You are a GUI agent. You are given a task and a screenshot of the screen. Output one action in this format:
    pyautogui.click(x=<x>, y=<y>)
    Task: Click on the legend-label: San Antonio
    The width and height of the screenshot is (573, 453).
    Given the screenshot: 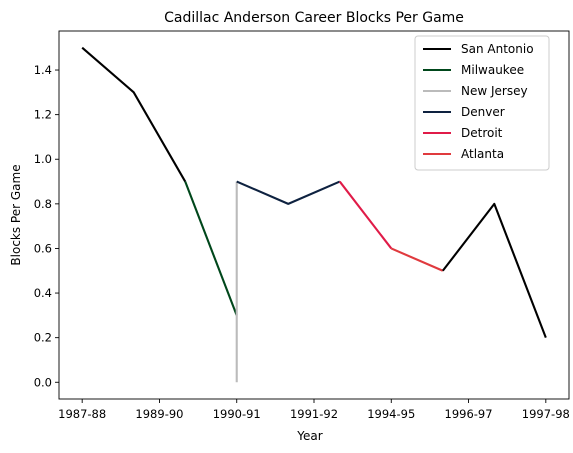 What is the action you would take?
    pyautogui.click(x=497, y=49)
    